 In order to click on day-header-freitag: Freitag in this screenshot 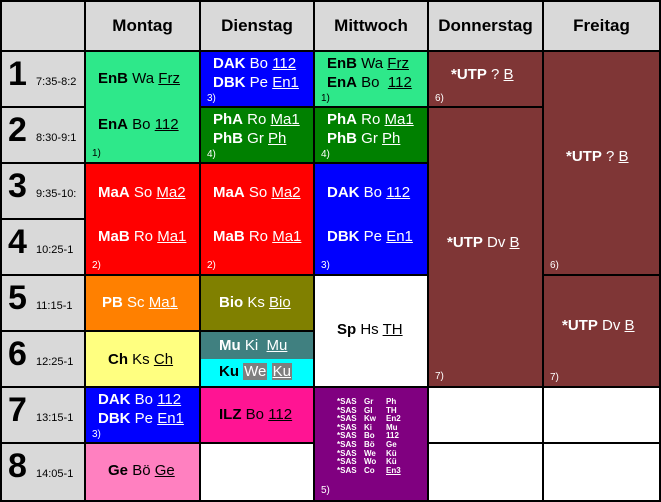, I will do `click(601, 26)`.